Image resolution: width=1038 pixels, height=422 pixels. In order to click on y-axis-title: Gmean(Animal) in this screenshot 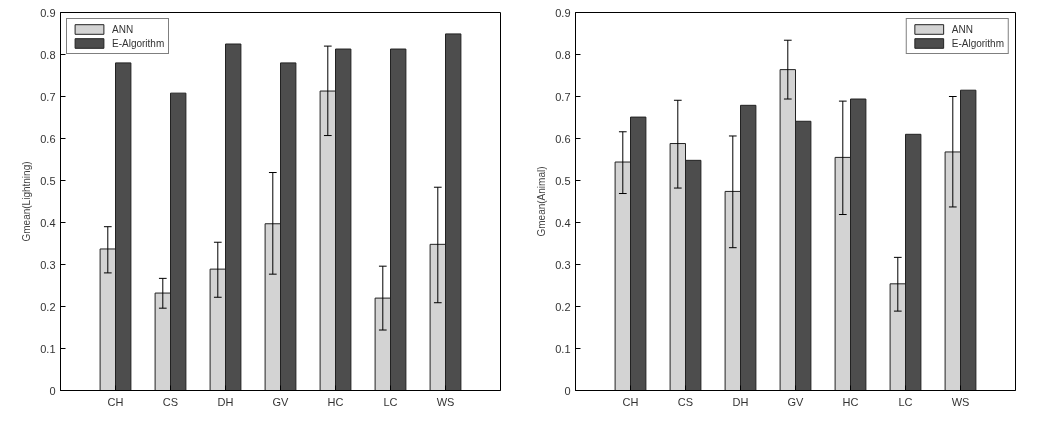, I will do `click(542, 201)`.